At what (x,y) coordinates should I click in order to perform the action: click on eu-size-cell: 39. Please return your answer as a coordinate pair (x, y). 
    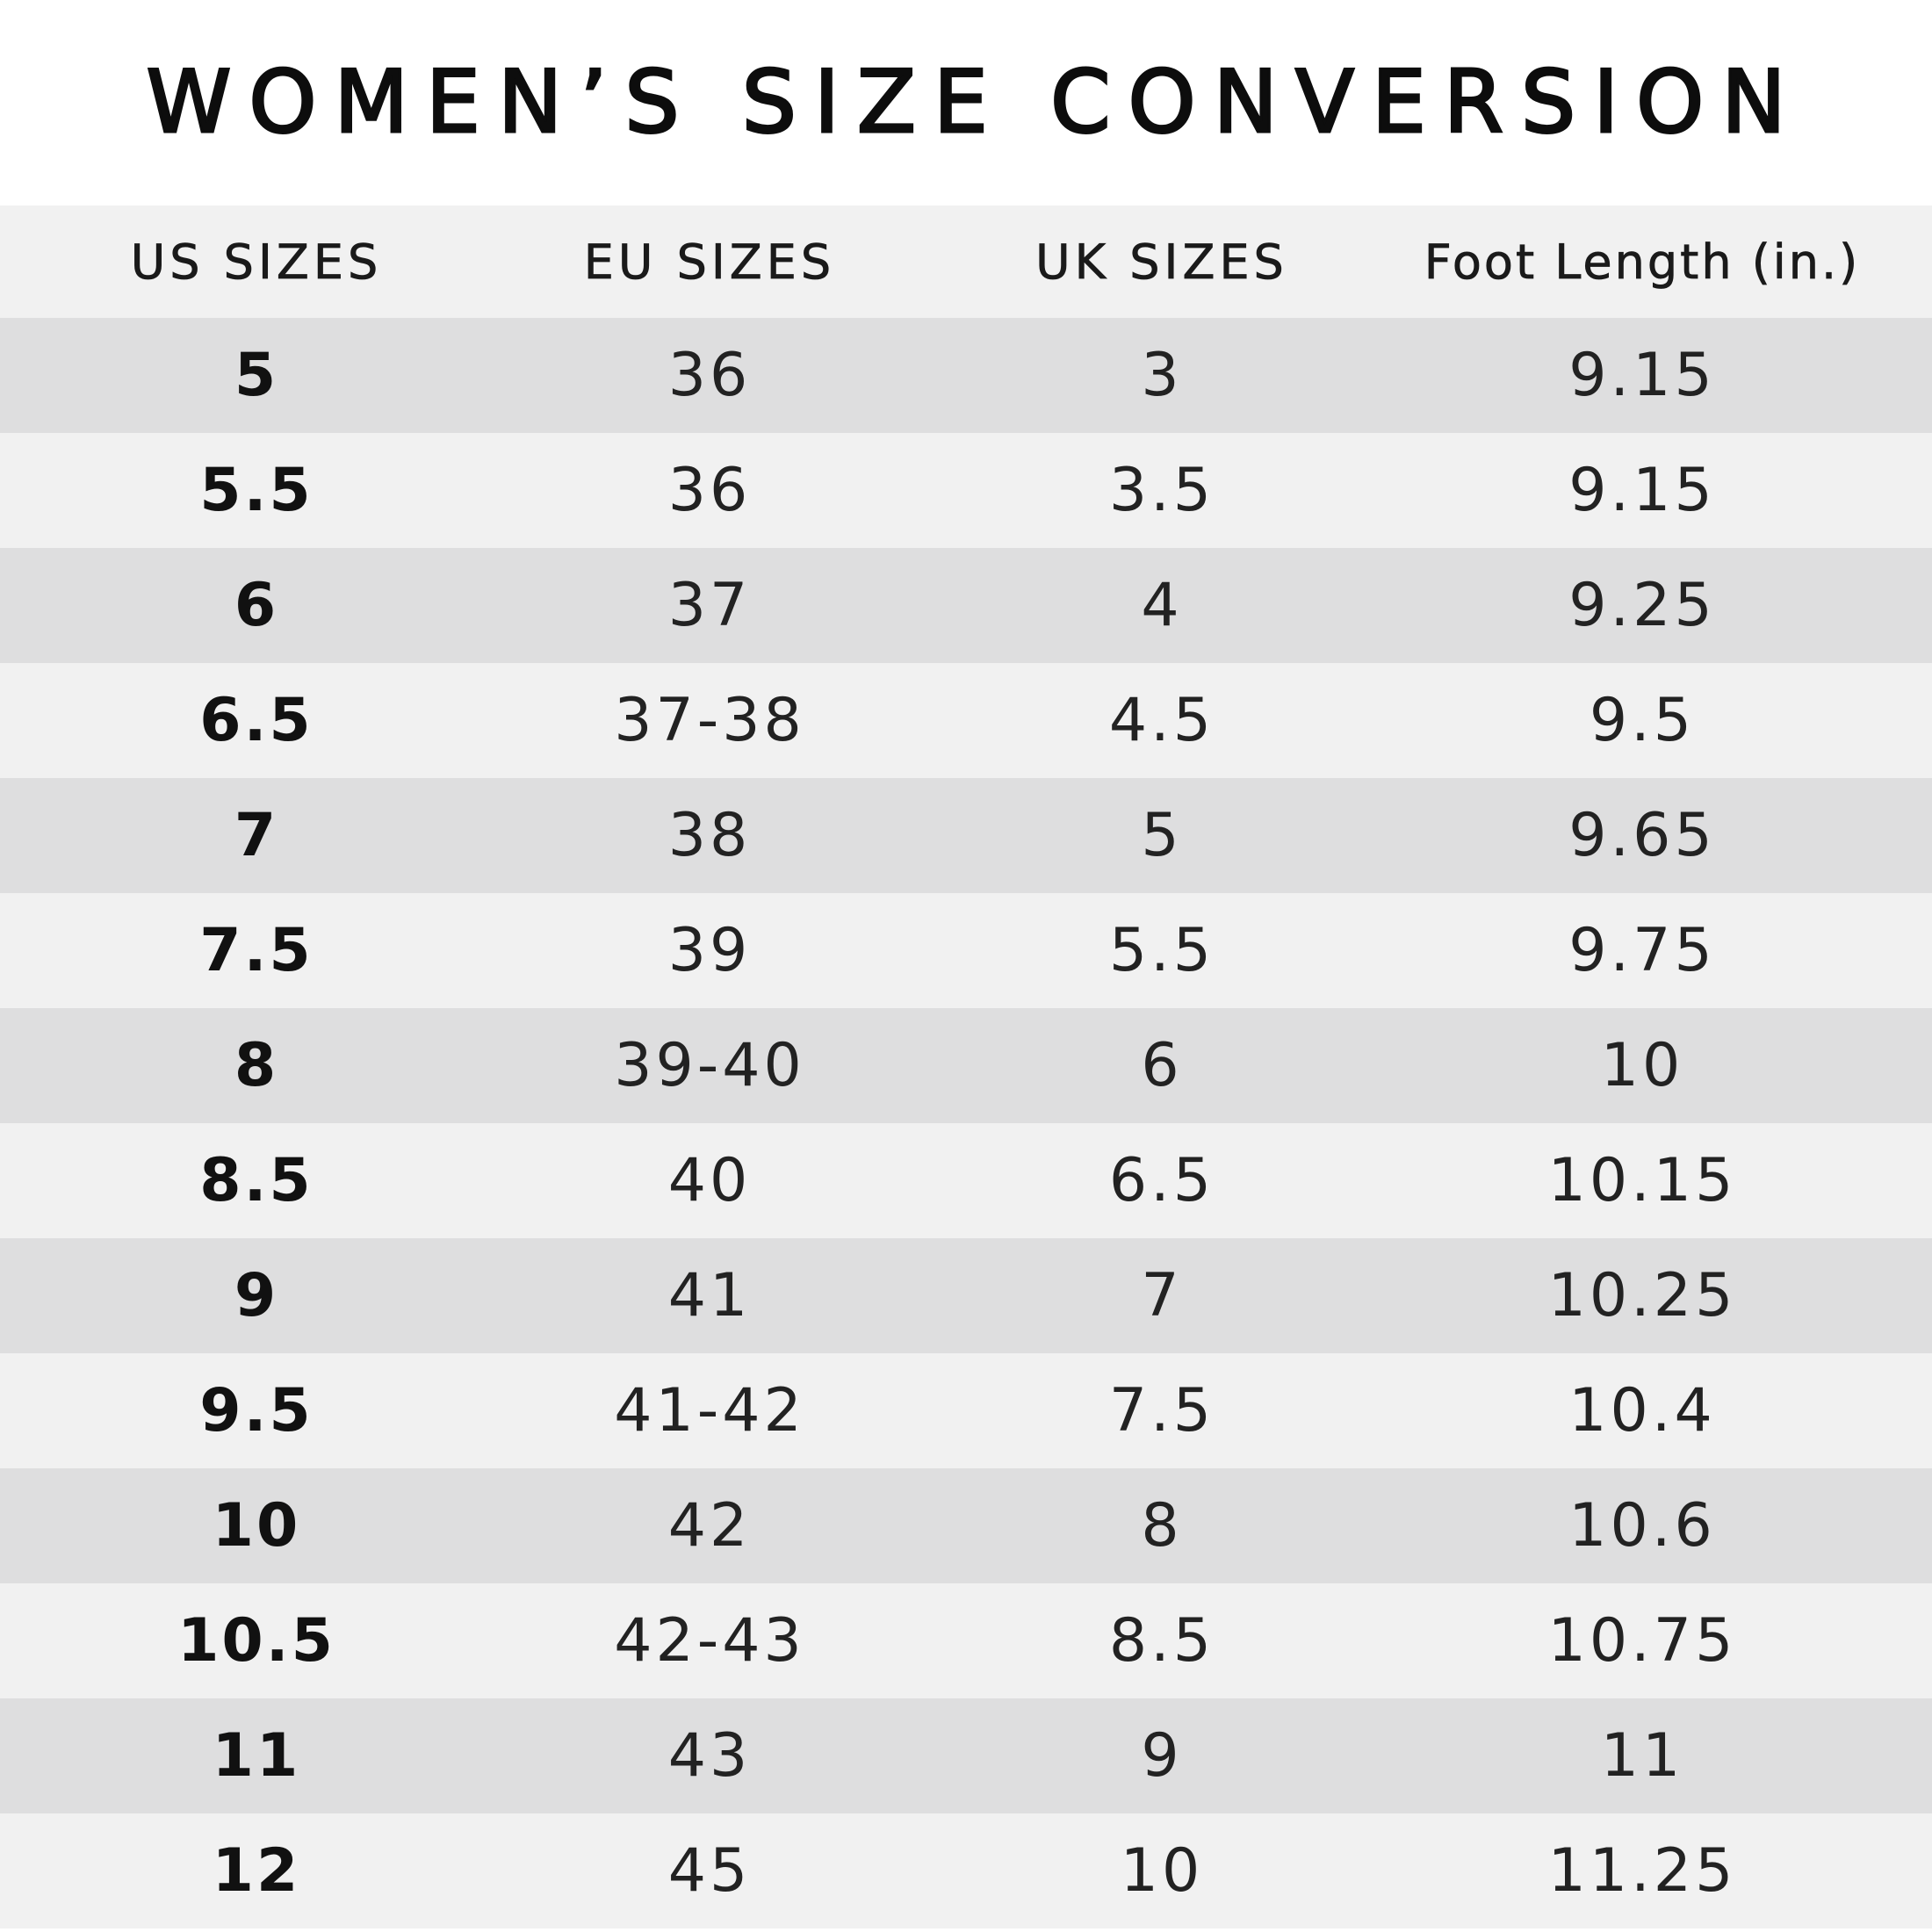
    Looking at the image, I should click on (710, 951).